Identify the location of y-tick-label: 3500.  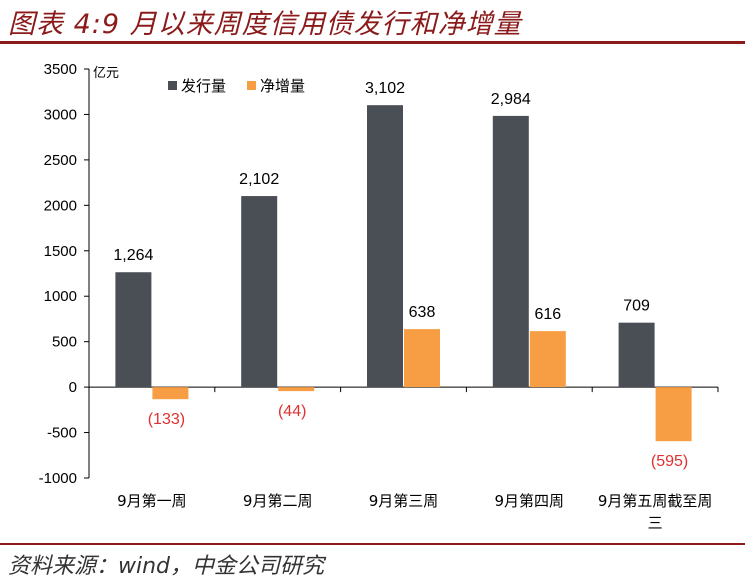
(60, 69).